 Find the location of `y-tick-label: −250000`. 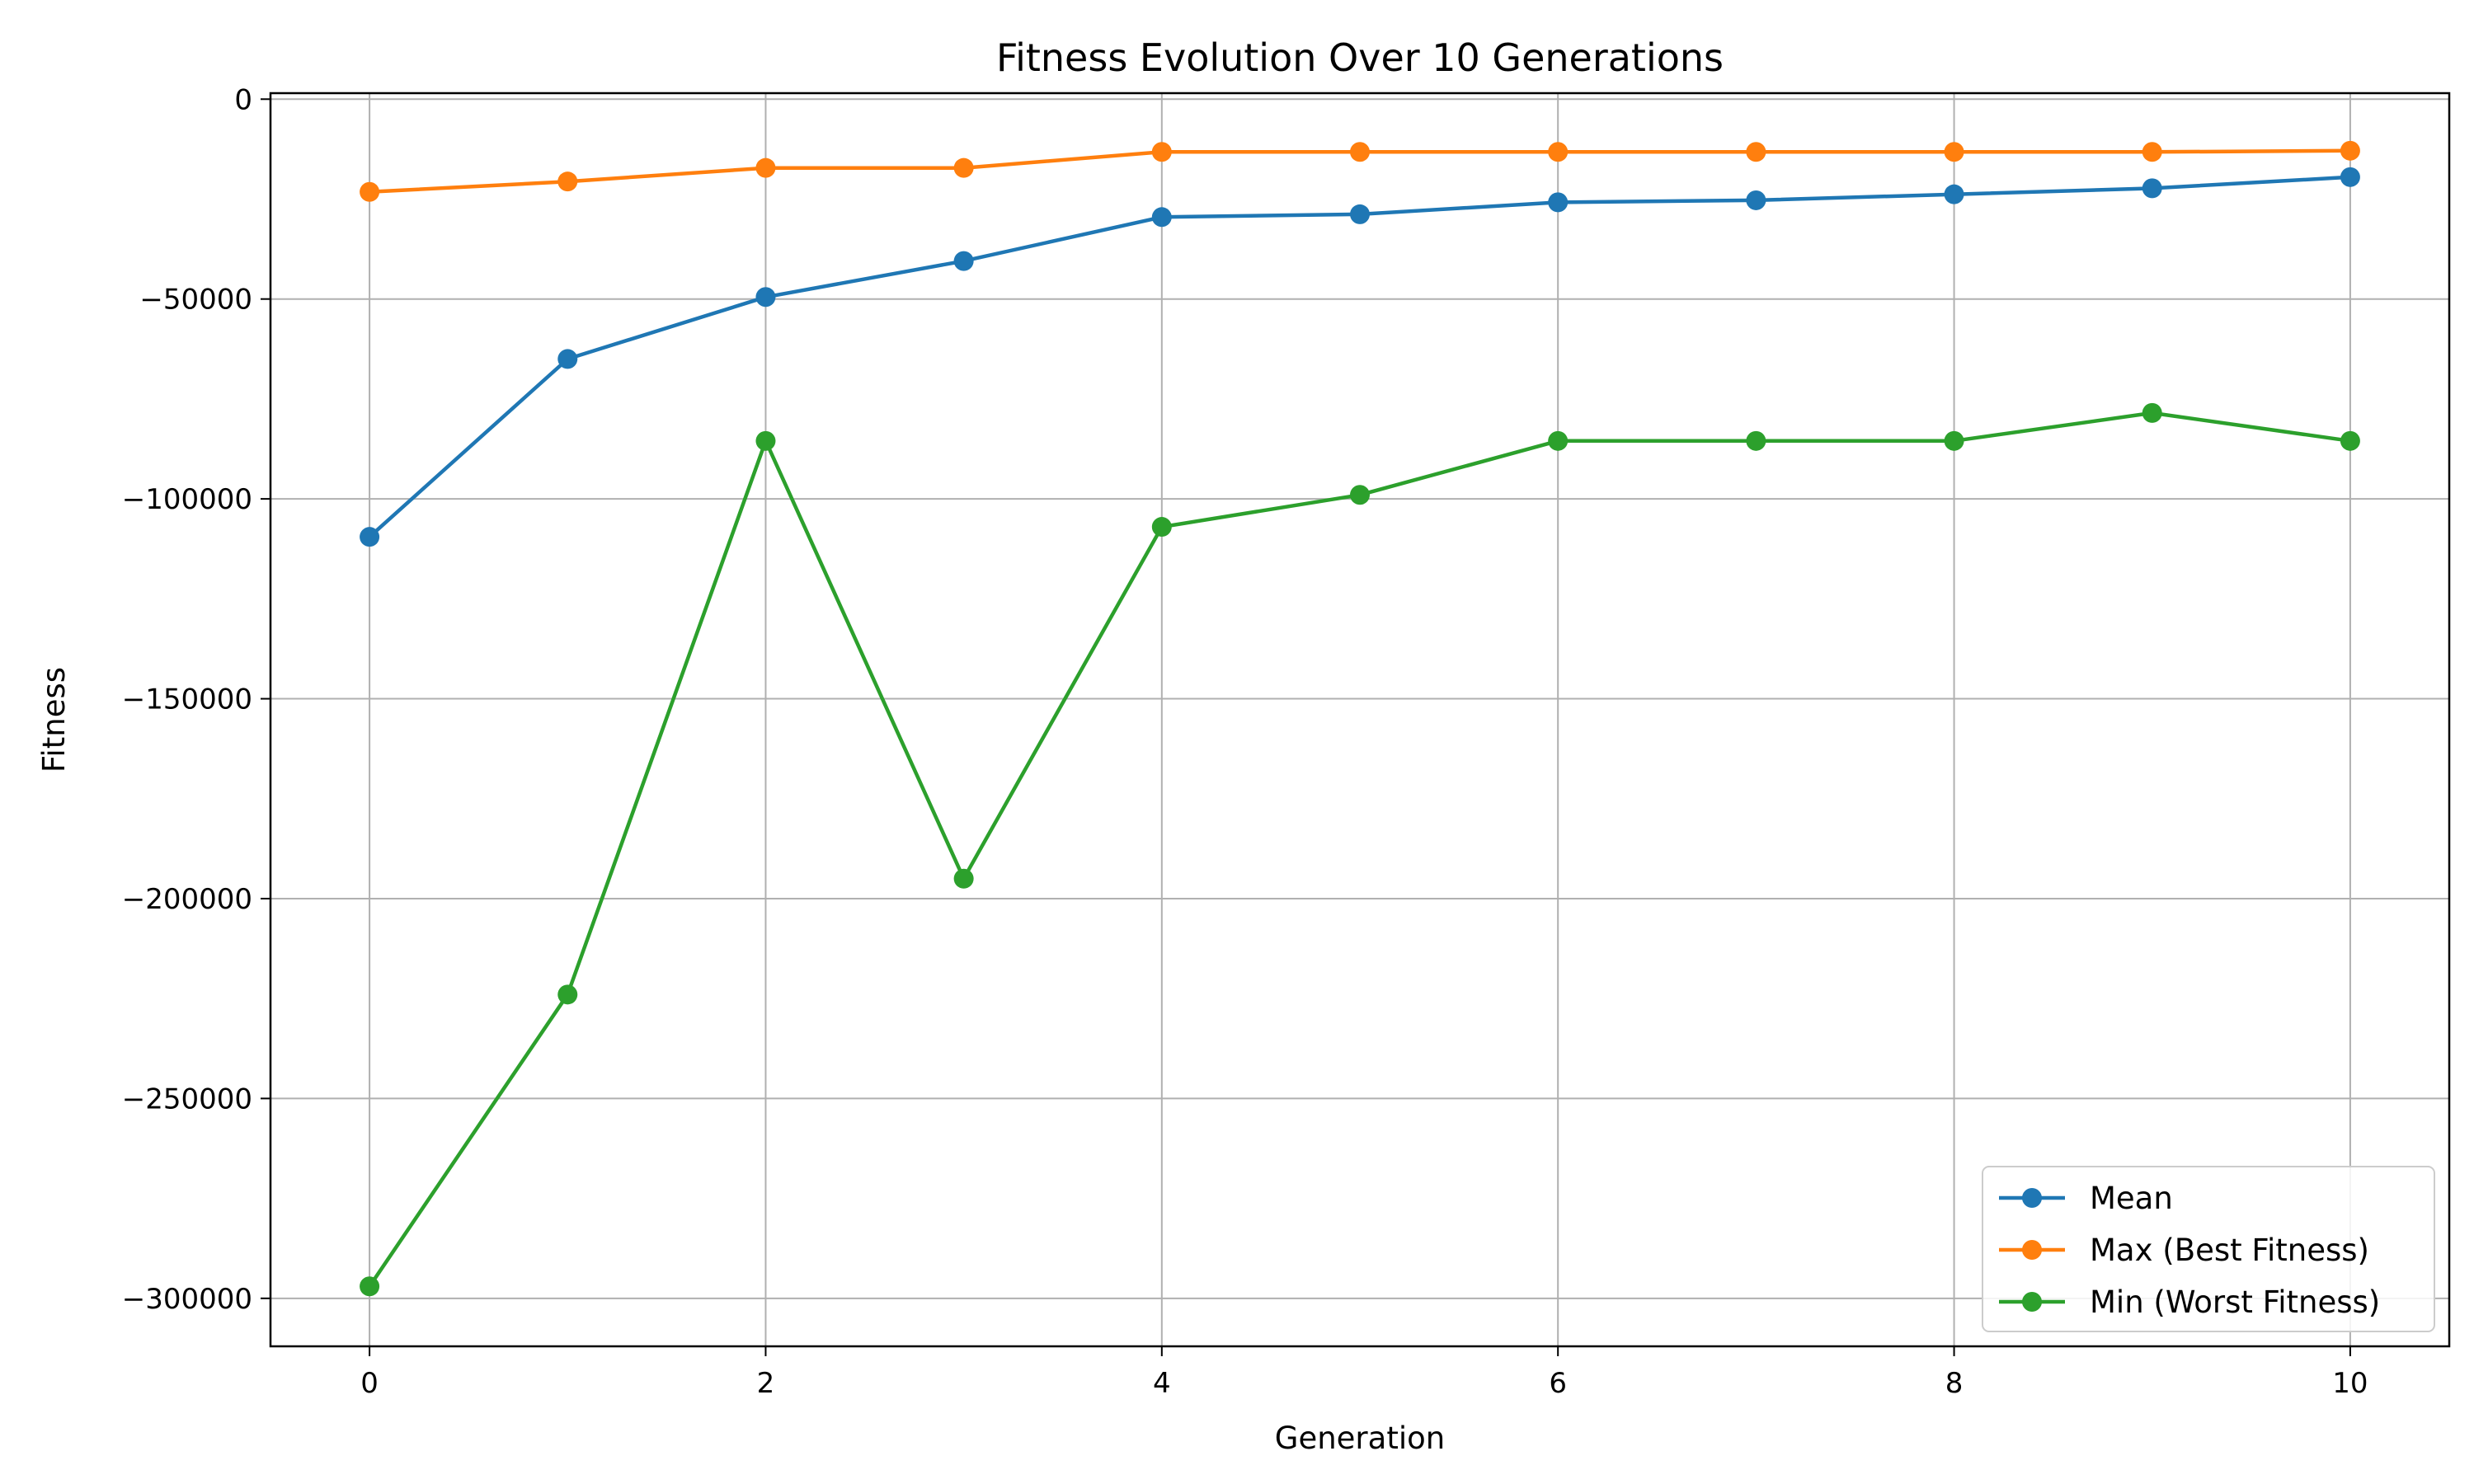

y-tick-label: −250000 is located at coordinates (187, 1098).